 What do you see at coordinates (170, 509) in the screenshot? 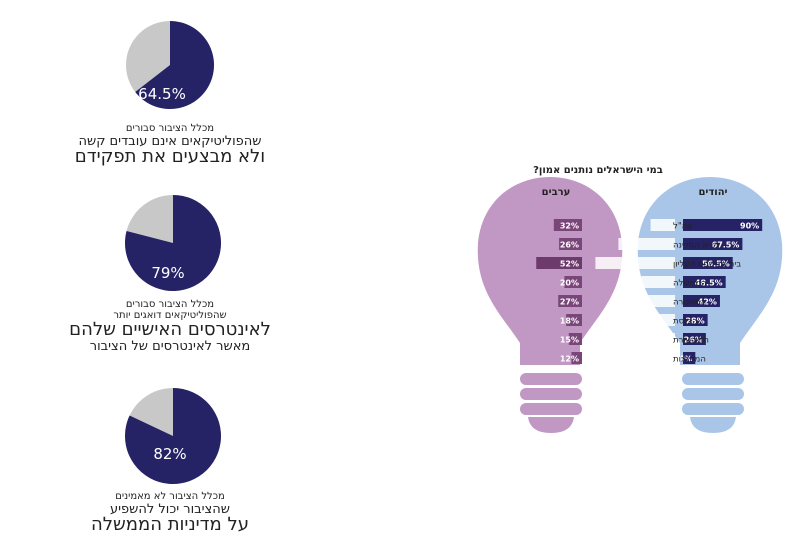
I see `pie-caption-line2: שהציבור יכול להשפיע` at bounding box center [170, 509].